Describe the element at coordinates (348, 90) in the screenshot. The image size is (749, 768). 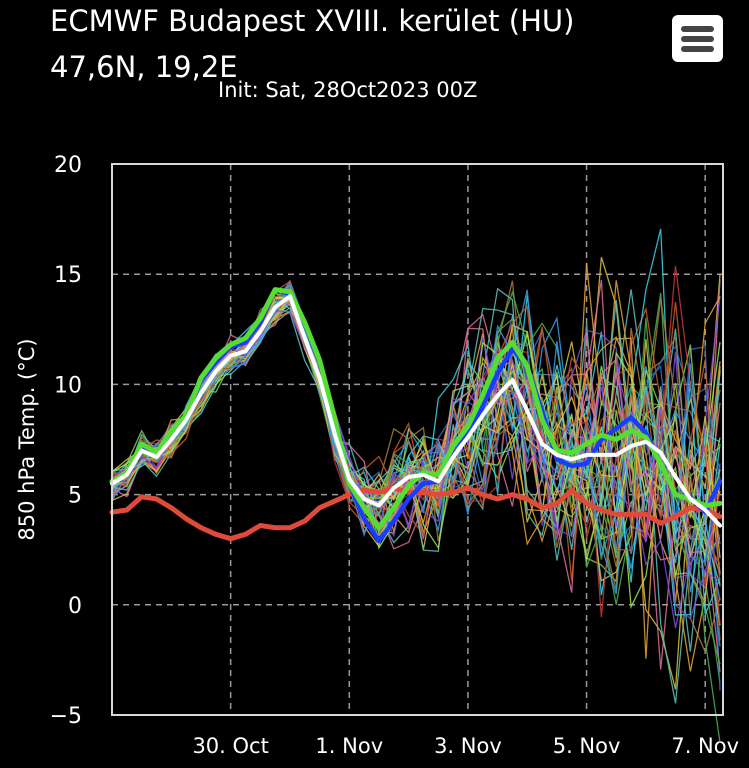
I see `init-time: Init: Sat, 28Oct2023 00Z` at that location.